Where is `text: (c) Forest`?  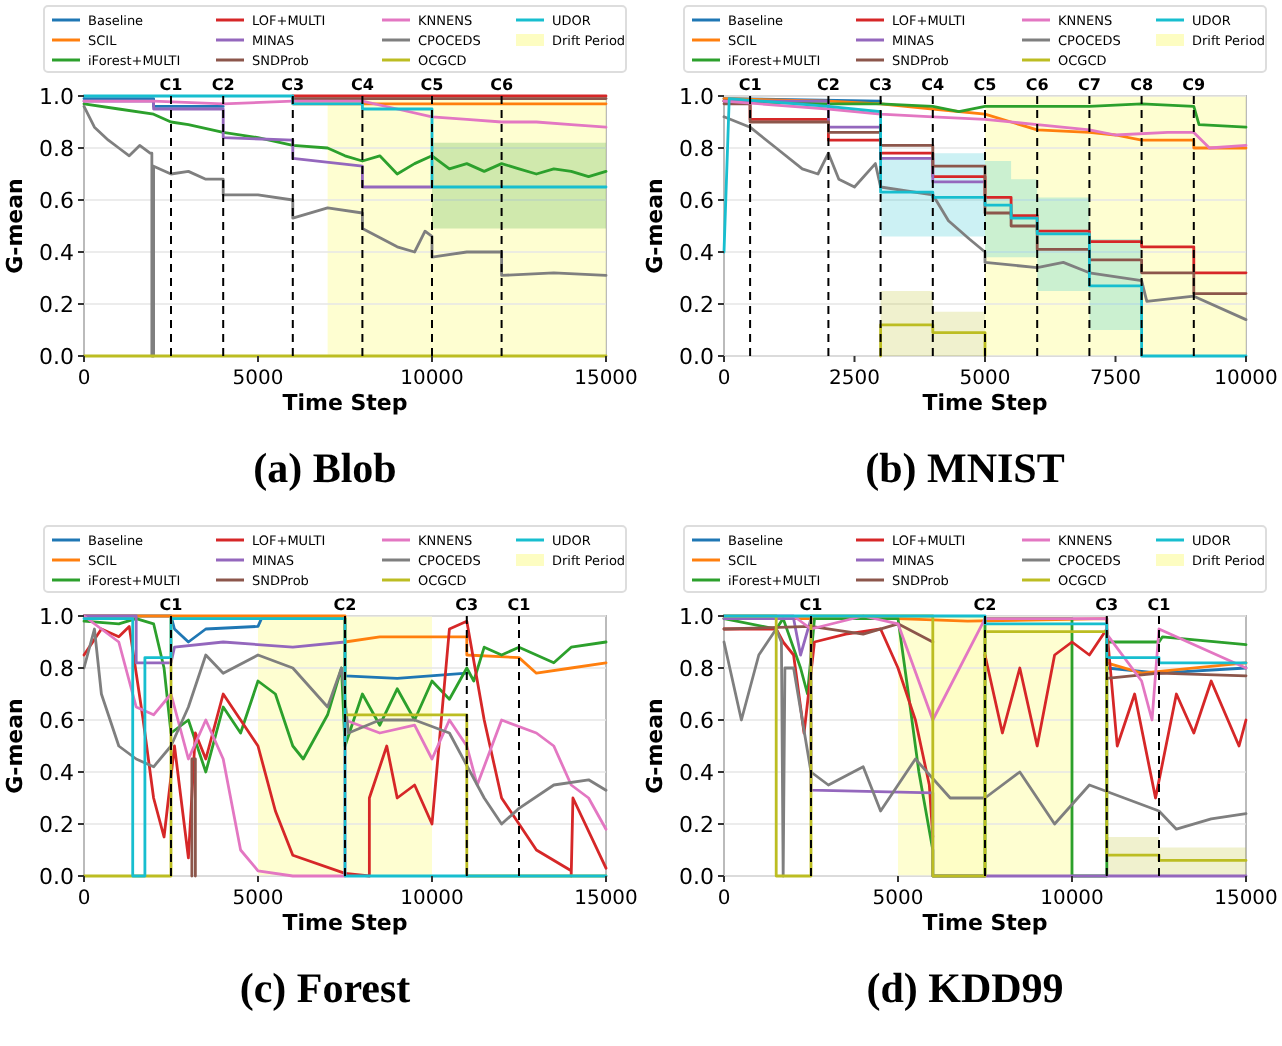 text: (c) Forest is located at coordinates (325, 988).